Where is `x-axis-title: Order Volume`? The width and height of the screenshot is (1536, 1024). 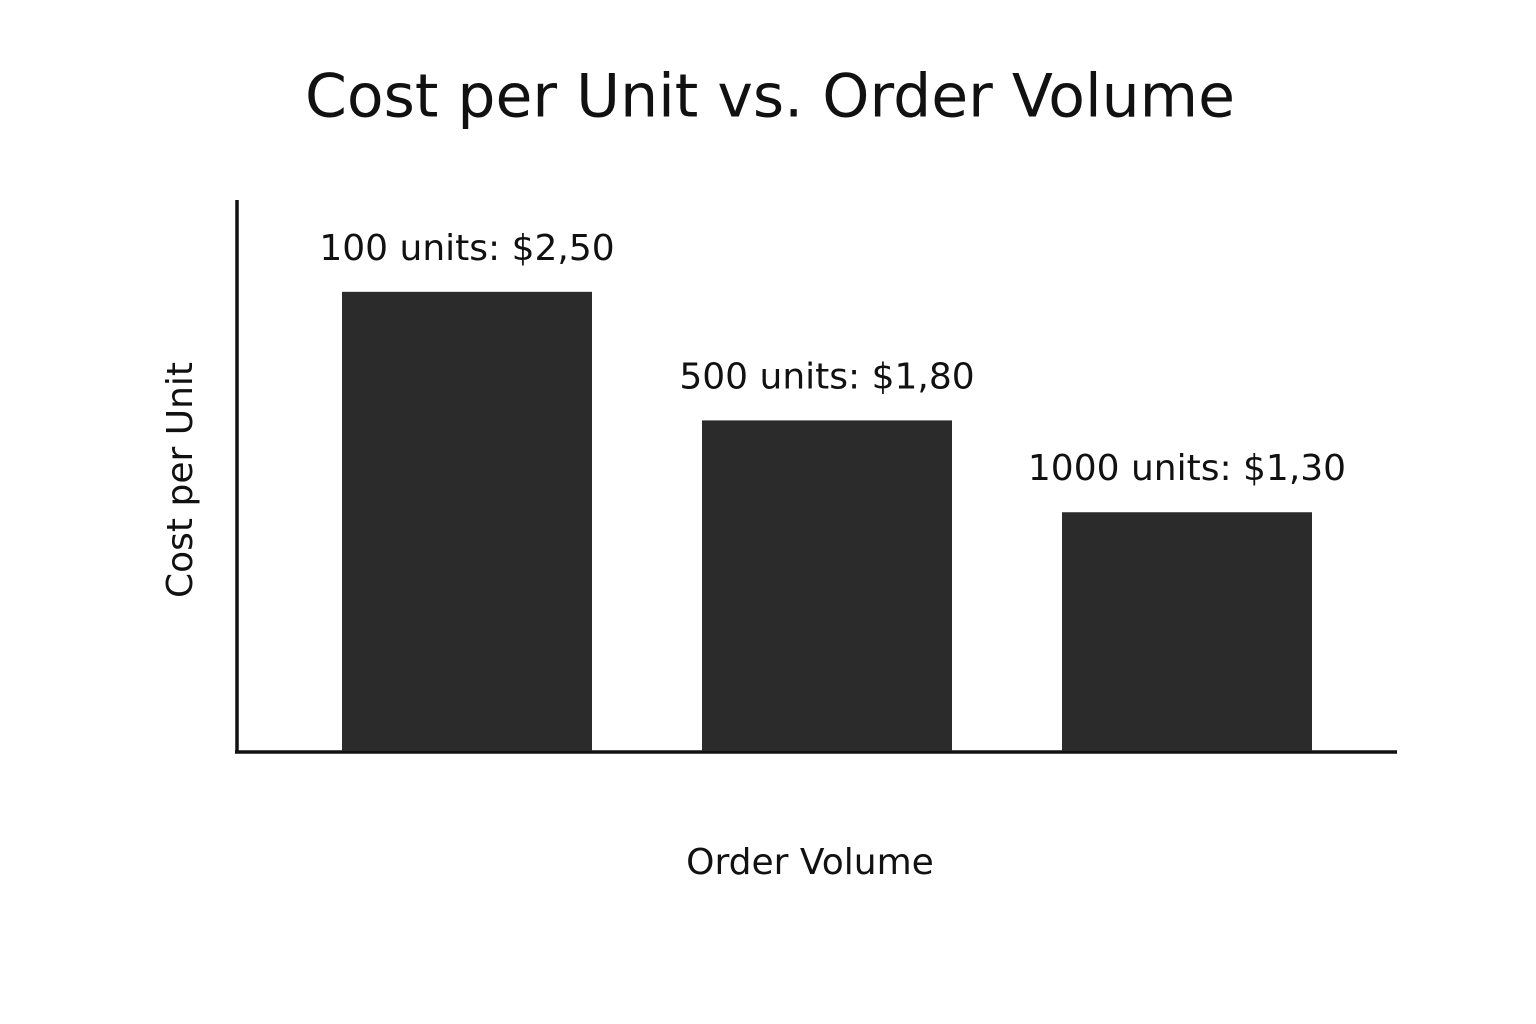 x-axis-title: Order Volume is located at coordinates (810, 862).